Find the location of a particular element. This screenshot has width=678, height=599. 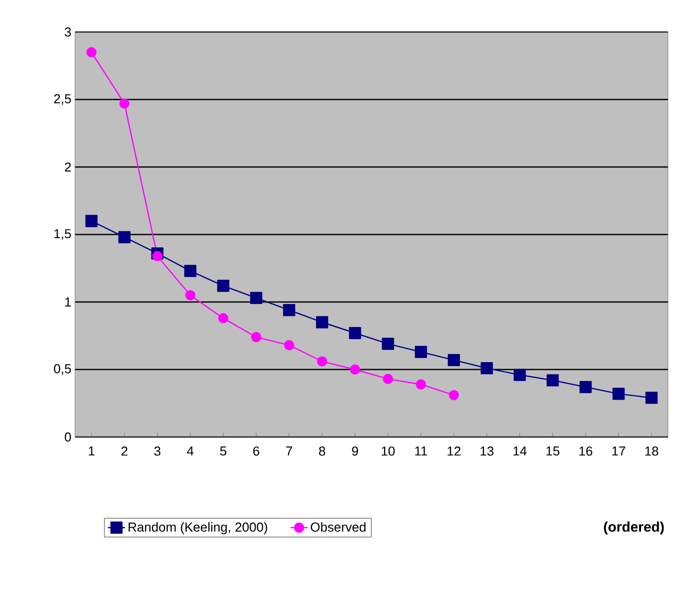

x-tick-label: 12 is located at coordinates (454, 451).